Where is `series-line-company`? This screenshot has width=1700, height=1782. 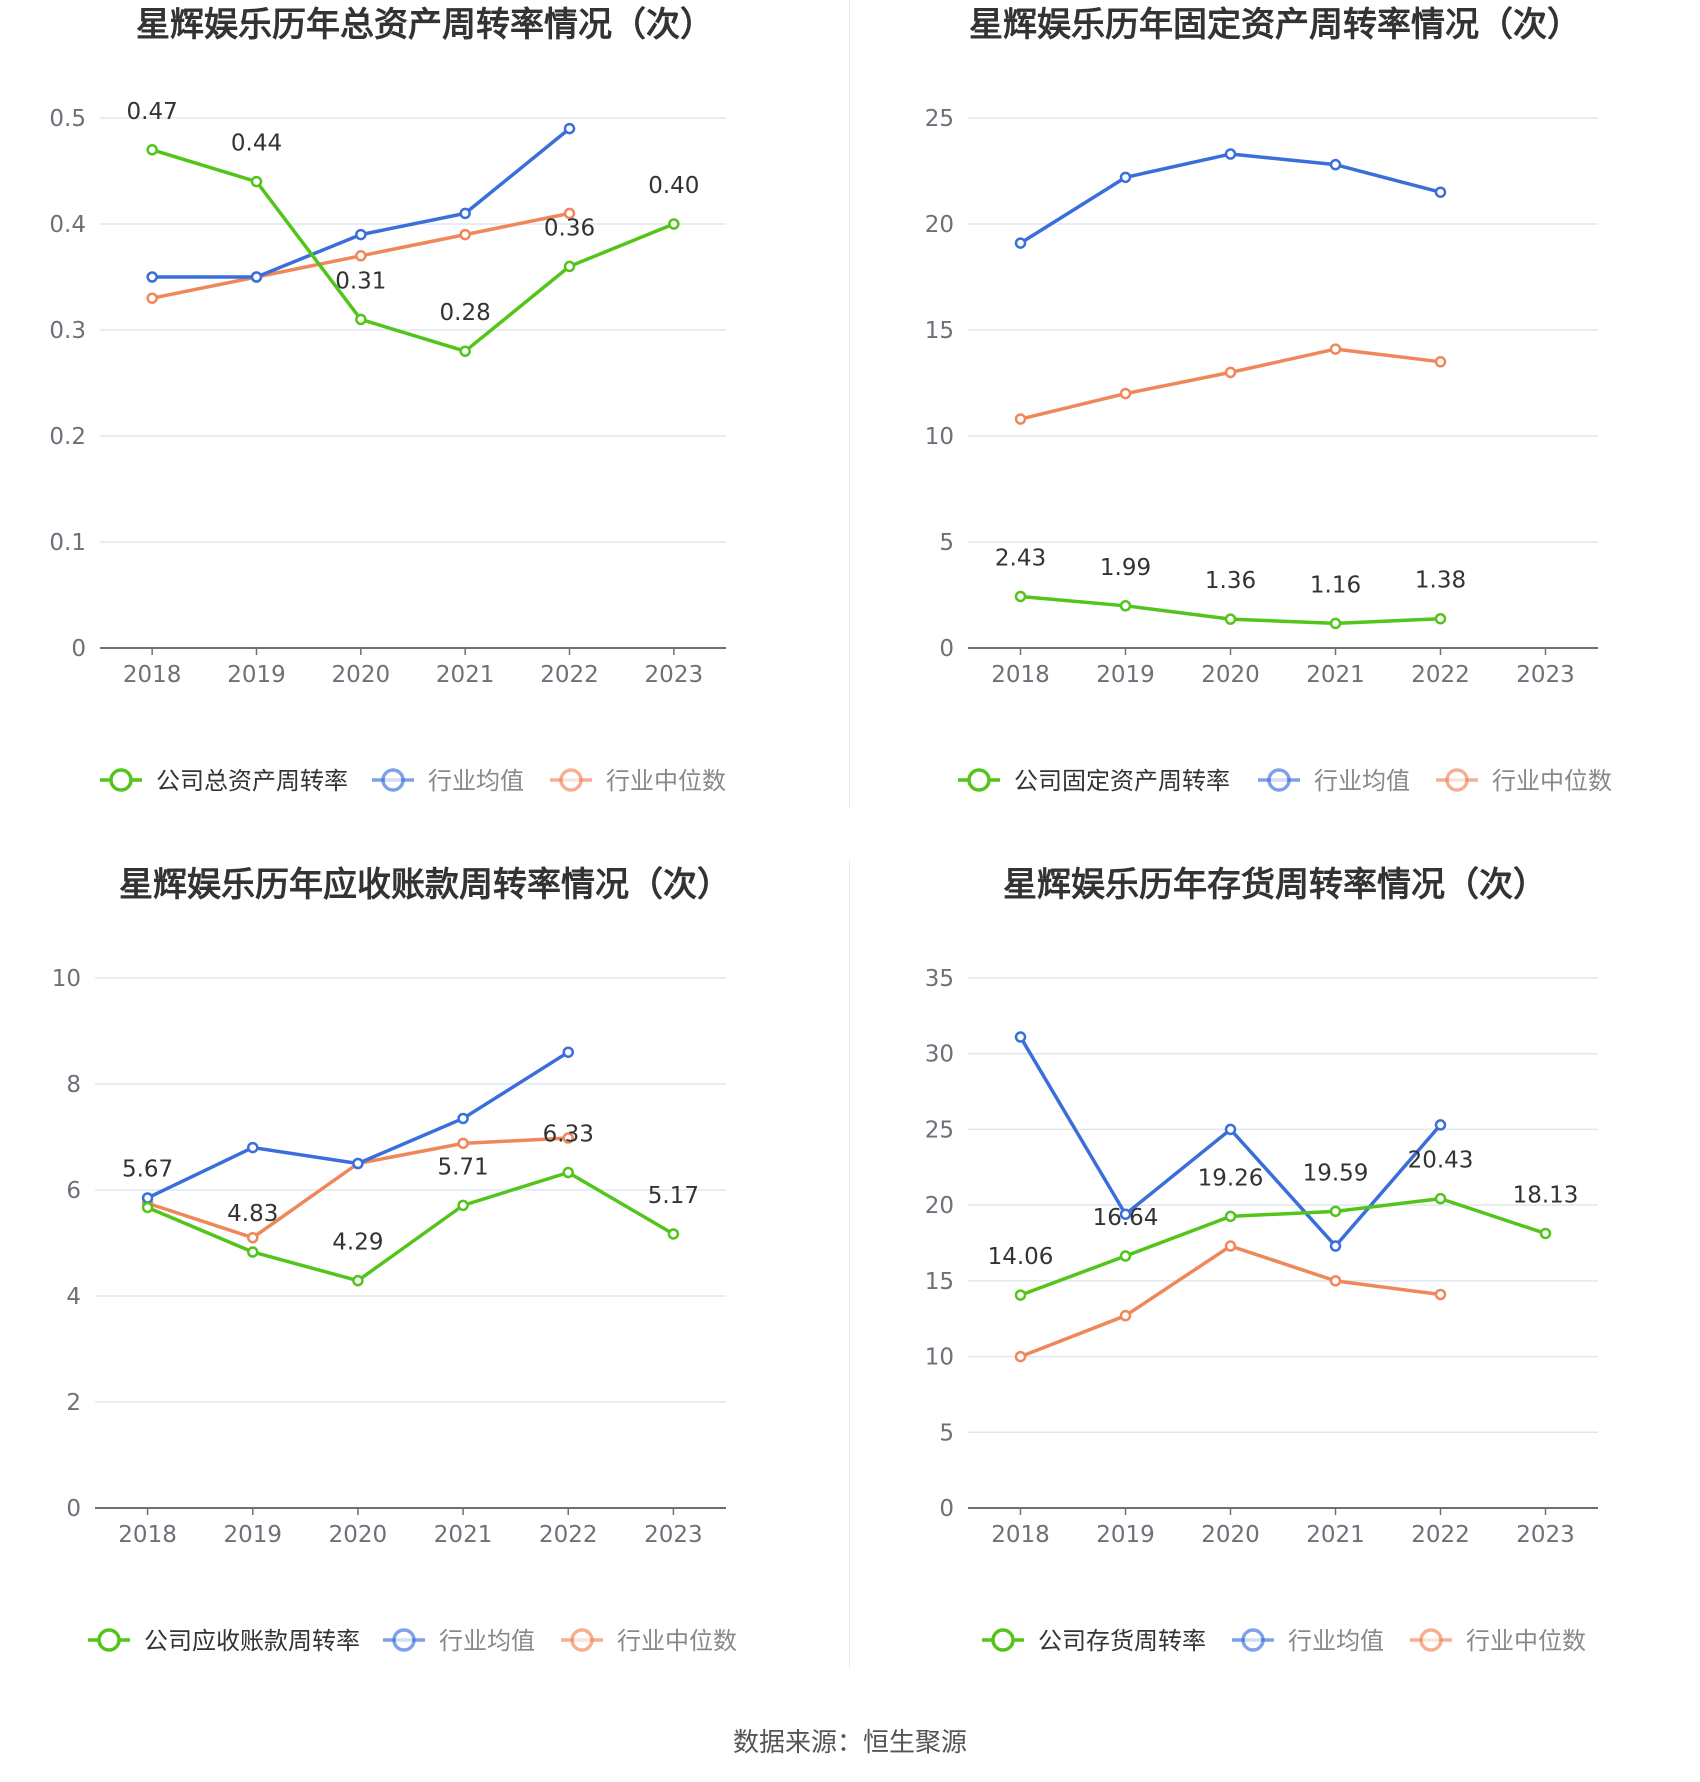 series-line-company is located at coordinates (1283, 1246).